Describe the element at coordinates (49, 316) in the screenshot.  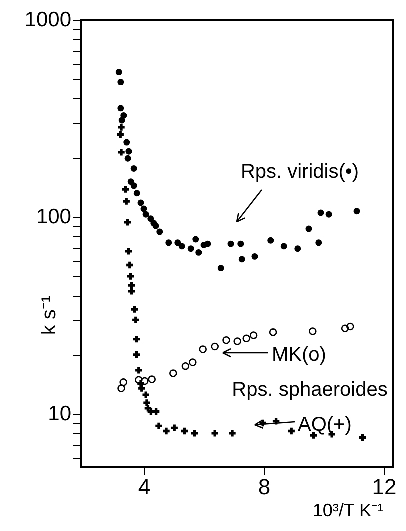
I see `y-axis-title: k s⁻¹` at that location.